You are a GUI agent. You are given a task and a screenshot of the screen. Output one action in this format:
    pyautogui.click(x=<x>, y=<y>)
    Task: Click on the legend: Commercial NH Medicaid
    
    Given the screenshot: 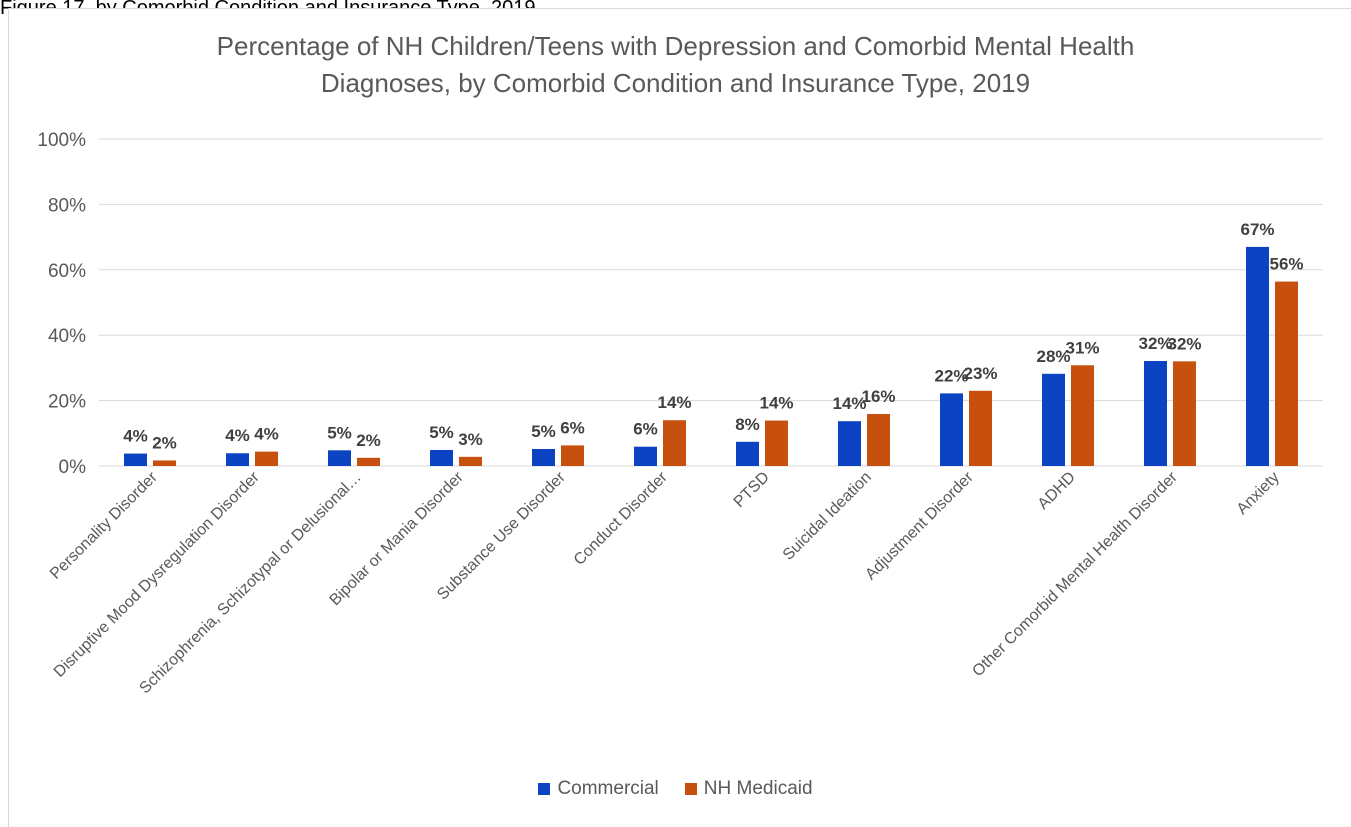 What is the action you would take?
    pyautogui.click(x=675, y=789)
    